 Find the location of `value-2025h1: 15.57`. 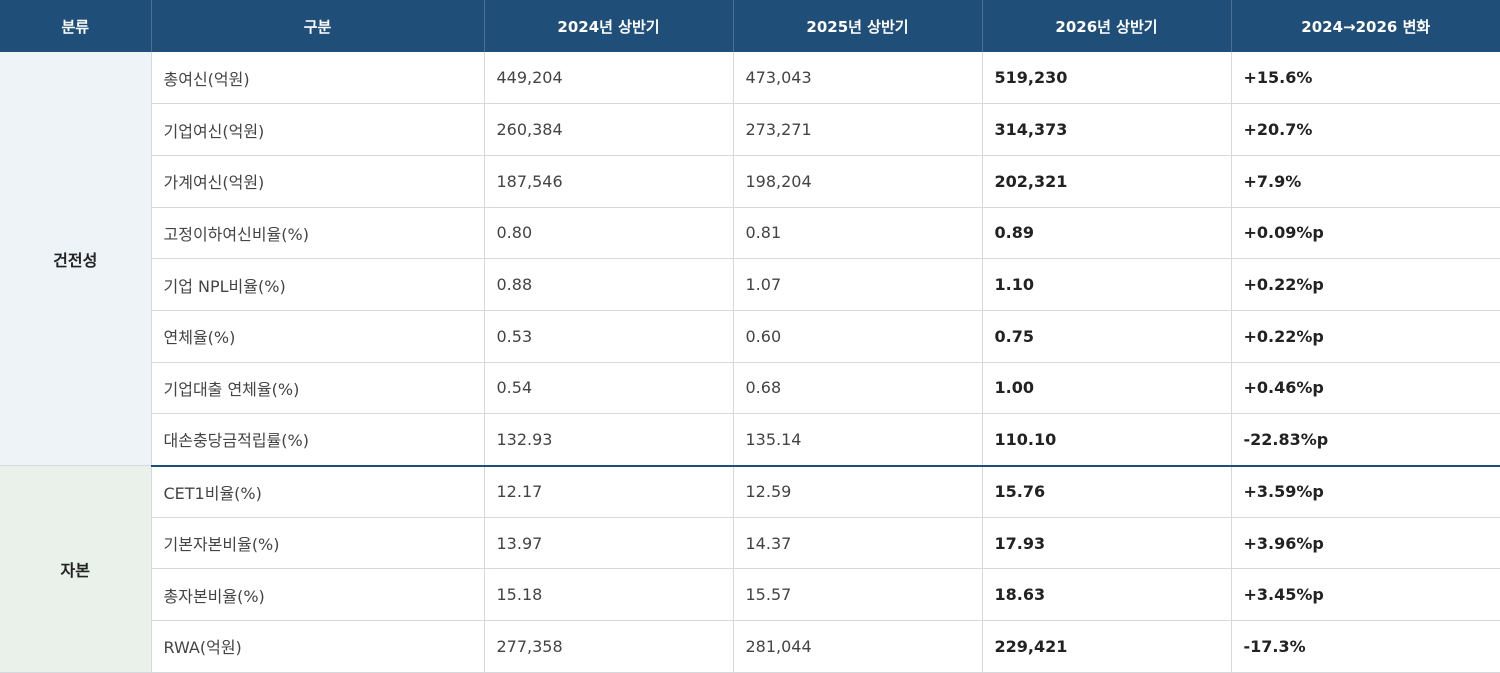

value-2025h1: 15.57 is located at coordinates (858, 595).